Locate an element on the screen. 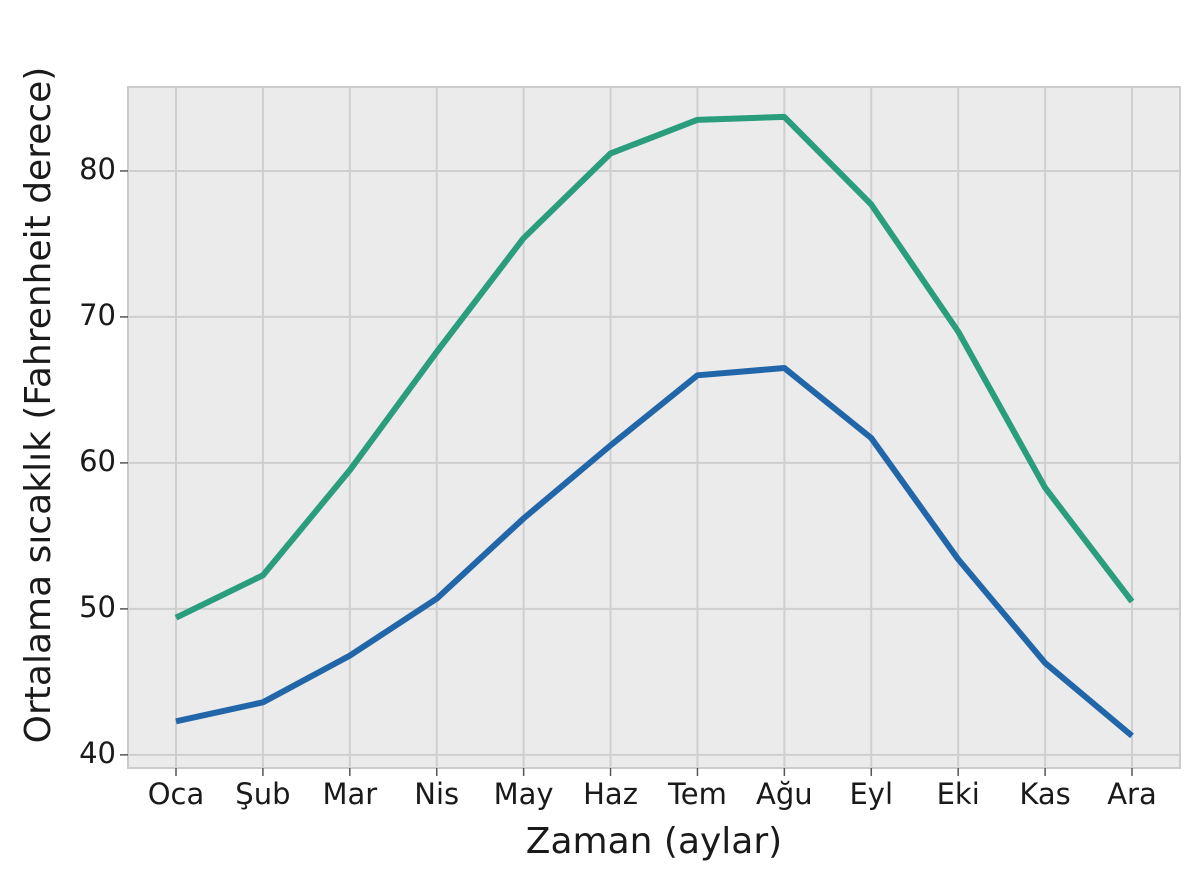 The image size is (1200, 880). x-tick-label: Ağu is located at coordinates (784, 794).